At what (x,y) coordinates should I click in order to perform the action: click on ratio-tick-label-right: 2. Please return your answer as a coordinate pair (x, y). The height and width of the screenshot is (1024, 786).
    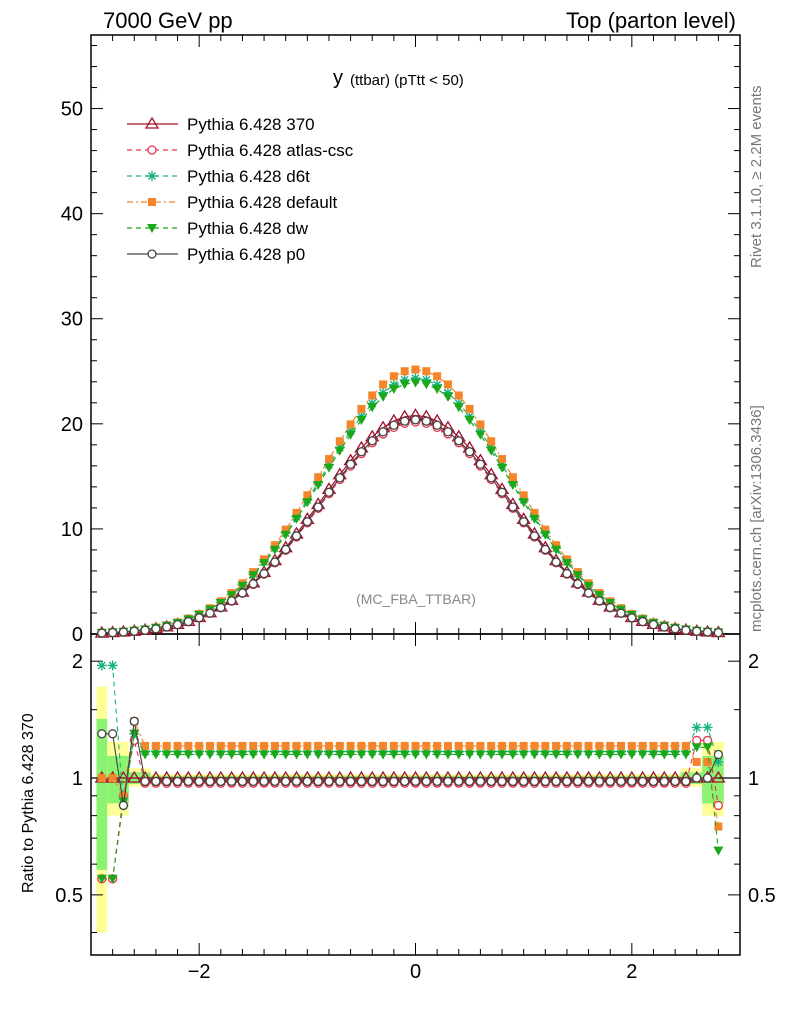
    Looking at the image, I should click on (753, 662).